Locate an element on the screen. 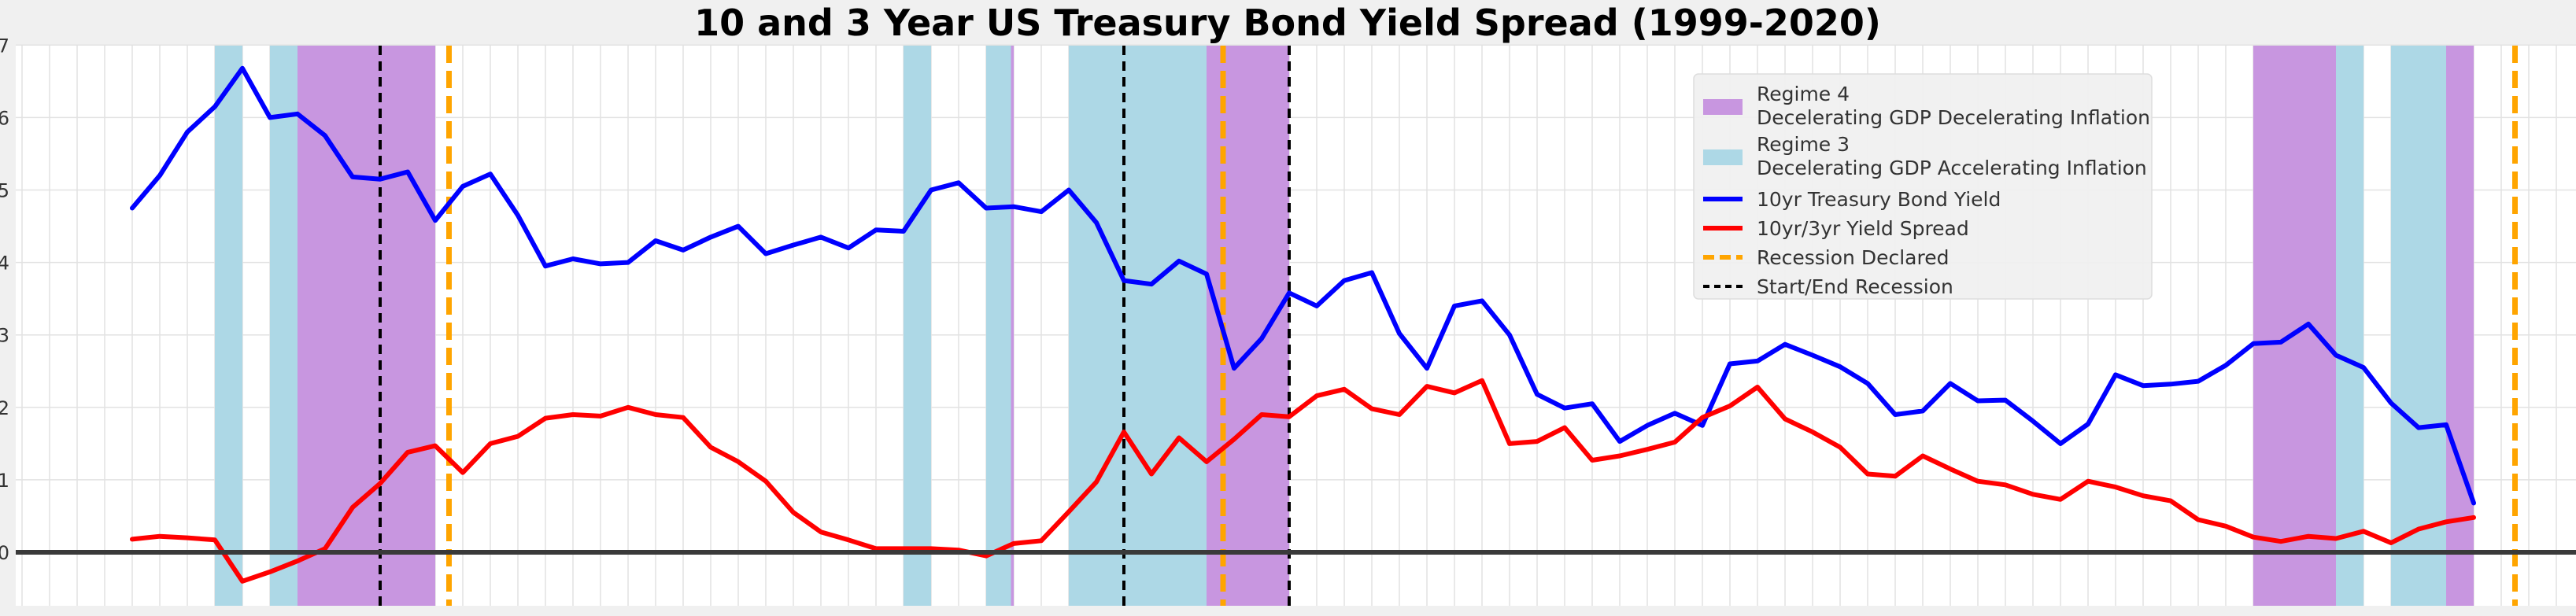  y-tick-label: 7 is located at coordinates (4, 46).